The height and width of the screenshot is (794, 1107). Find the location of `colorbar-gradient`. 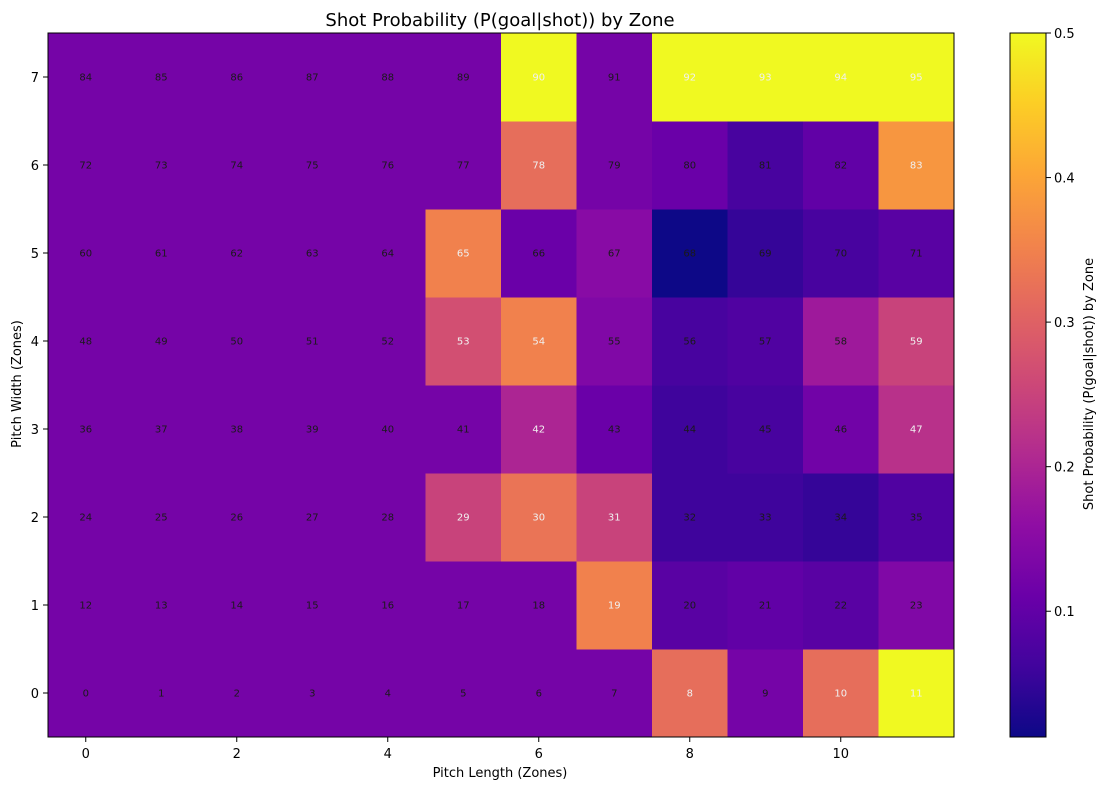

colorbar-gradient is located at coordinates (1028, 385).